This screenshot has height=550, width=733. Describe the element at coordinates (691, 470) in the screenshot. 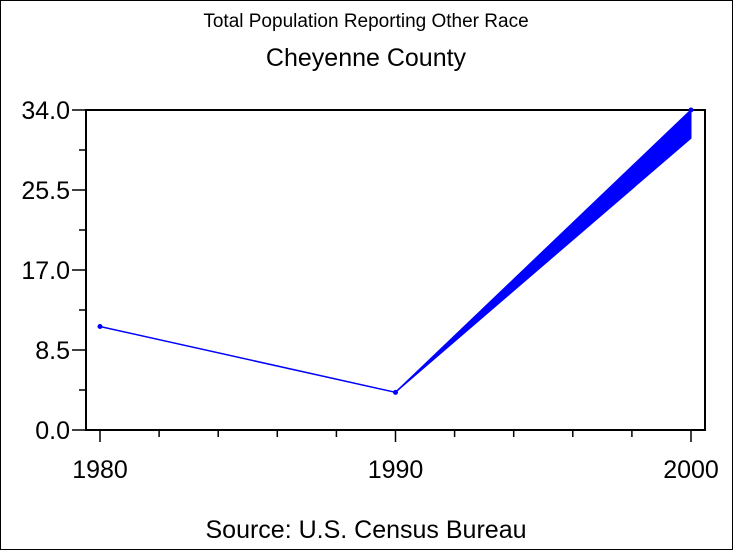

I see `x-tick-label: 2000` at that location.